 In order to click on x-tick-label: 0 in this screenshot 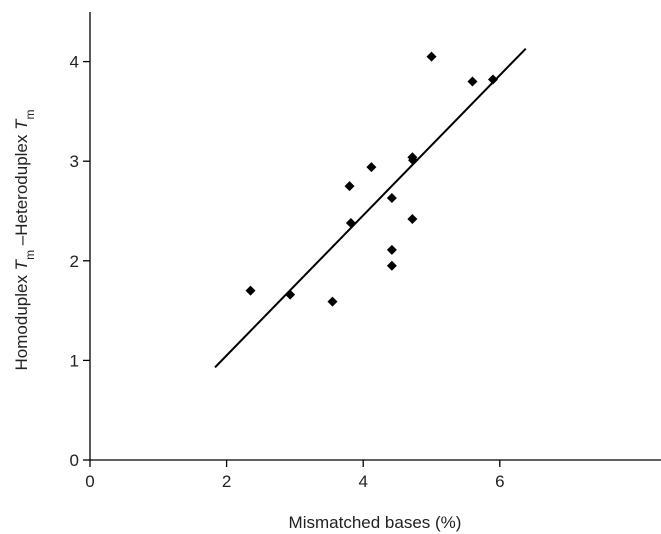, I will do `click(89, 481)`.